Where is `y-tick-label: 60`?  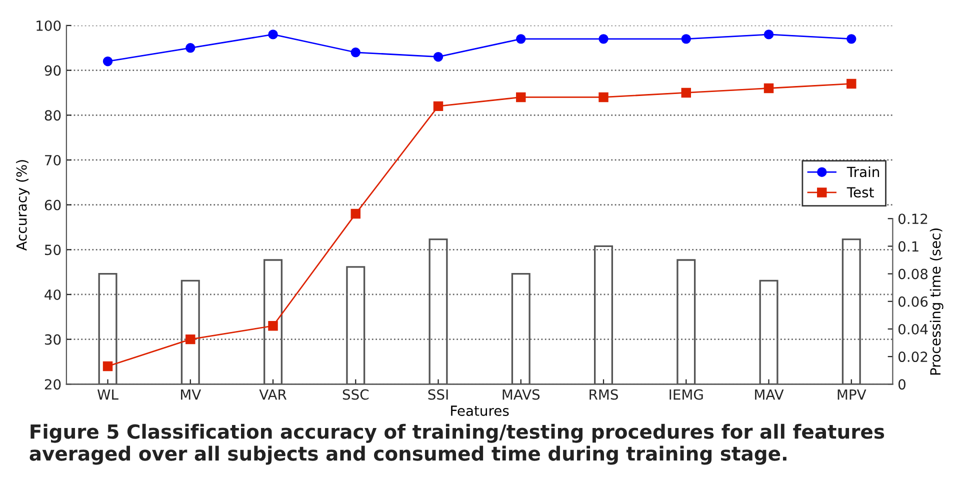
y-tick-label: 60 is located at coordinates (52, 205).